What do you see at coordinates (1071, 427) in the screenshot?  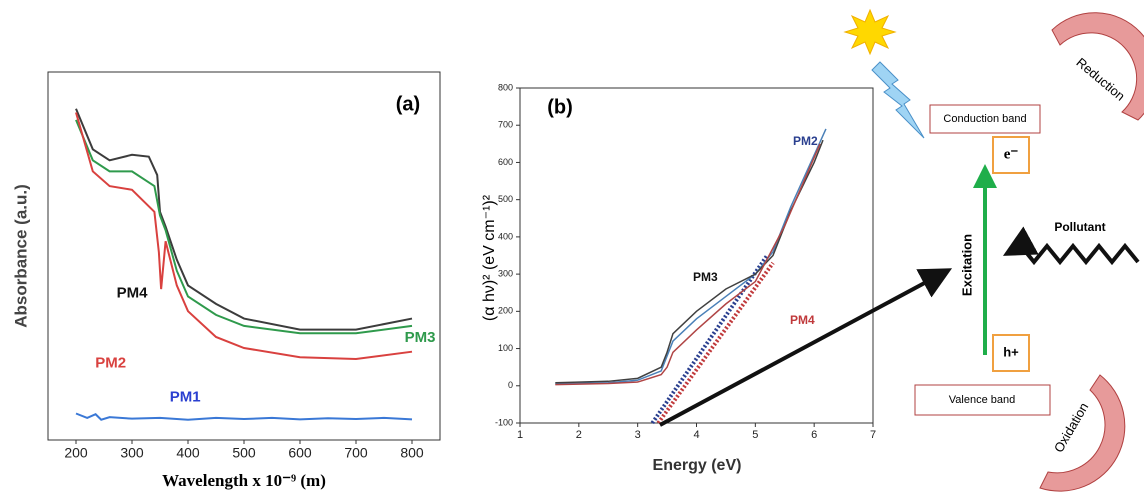 I see `oxidation: Oxidation` at bounding box center [1071, 427].